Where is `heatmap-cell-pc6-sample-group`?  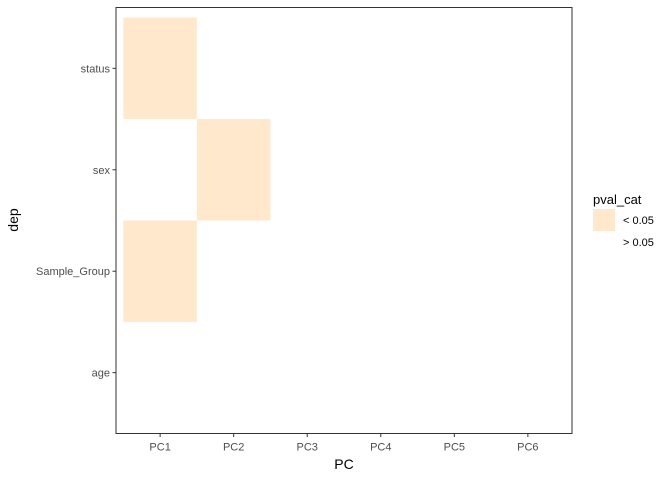
heatmap-cell-pc6-sample-group is located at coordinates (528, 271).